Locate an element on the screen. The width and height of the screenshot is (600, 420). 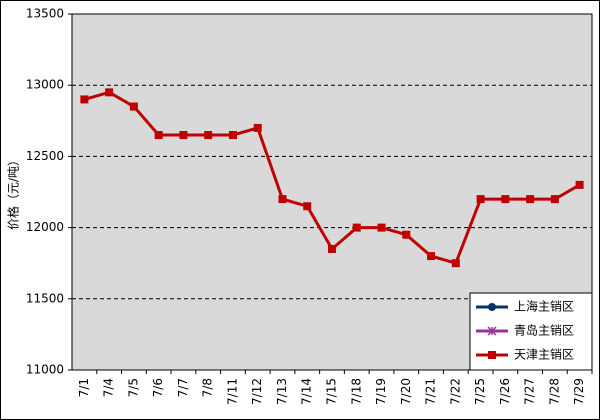
y-tick-label: 13000 is located at coordinates (45, 85).